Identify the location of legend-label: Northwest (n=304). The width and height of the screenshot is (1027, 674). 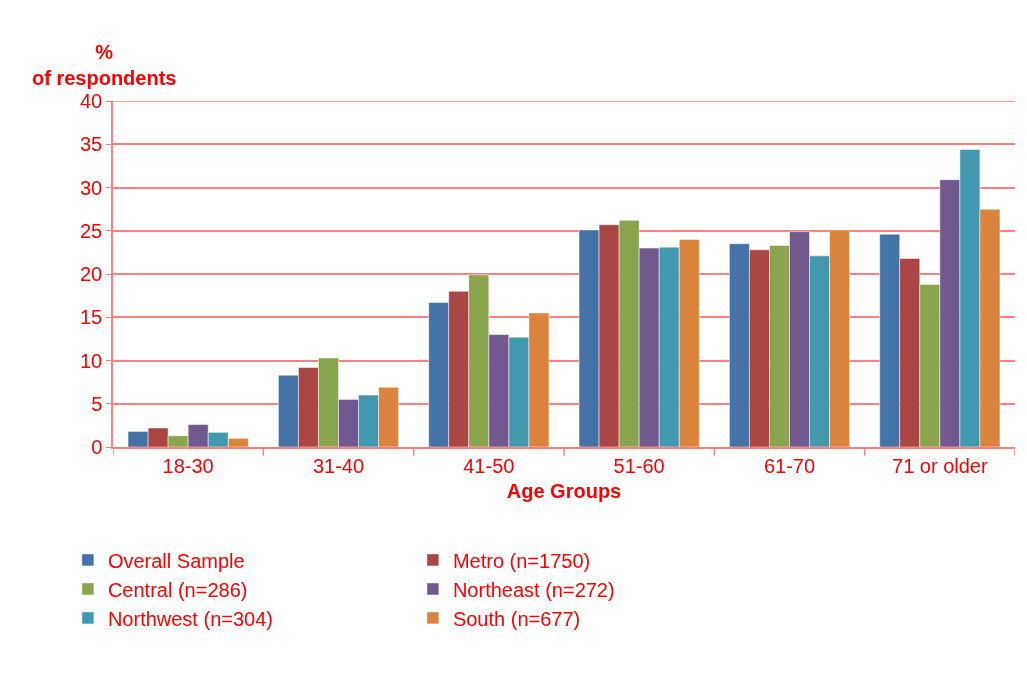
(190, 618).